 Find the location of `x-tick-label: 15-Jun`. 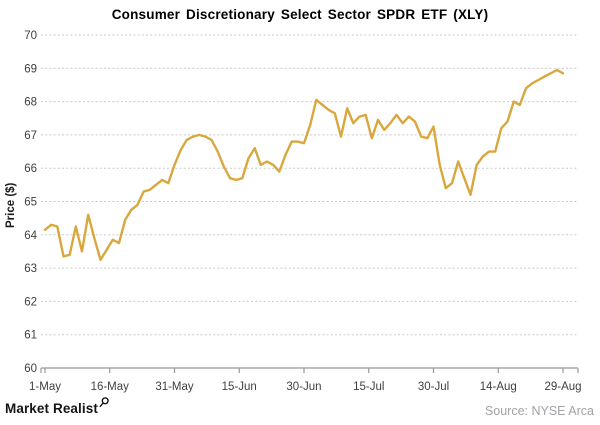

x-tick-label: 15-Jun is located at coordinates (239, 387).